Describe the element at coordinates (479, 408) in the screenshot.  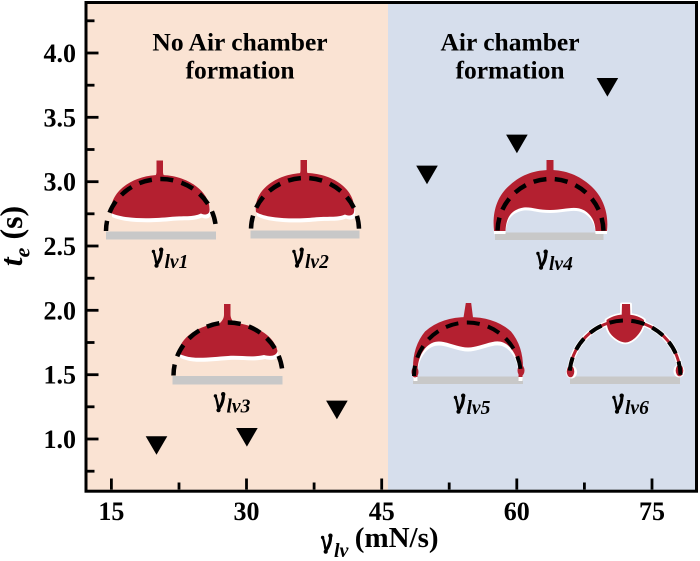
I see `svg-text: lv5` at that location.